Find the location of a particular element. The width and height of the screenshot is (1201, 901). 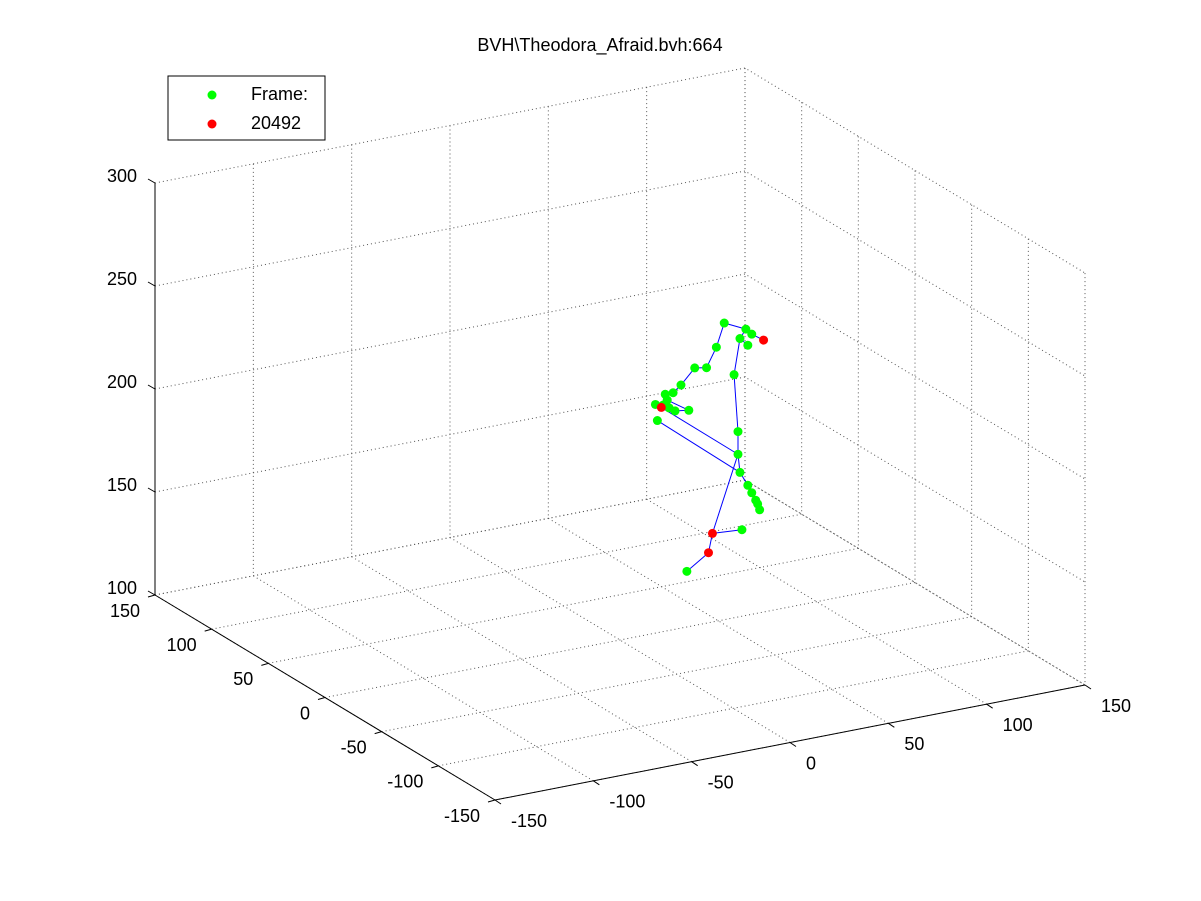

y-tick-label: 50 is located at coordinates (243, 679).